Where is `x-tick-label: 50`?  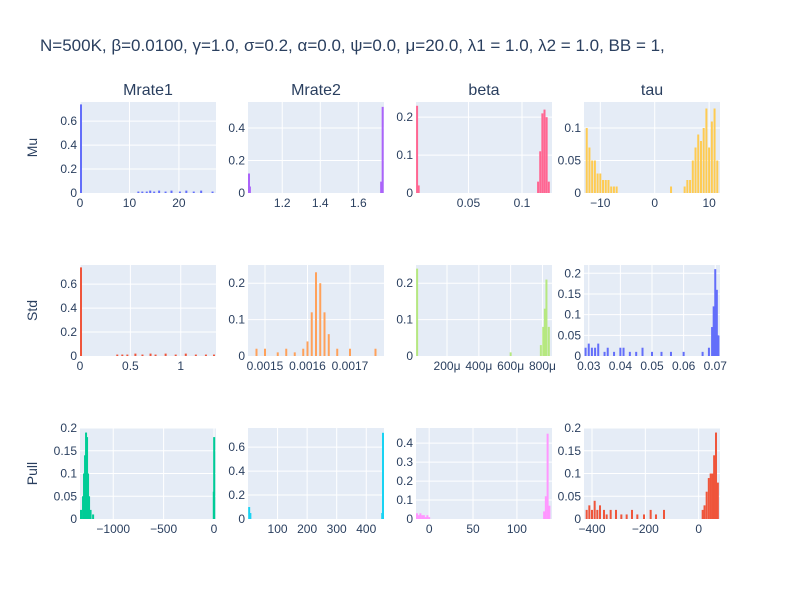 x-tick-label: 50 is located at coordinates (473, 529).